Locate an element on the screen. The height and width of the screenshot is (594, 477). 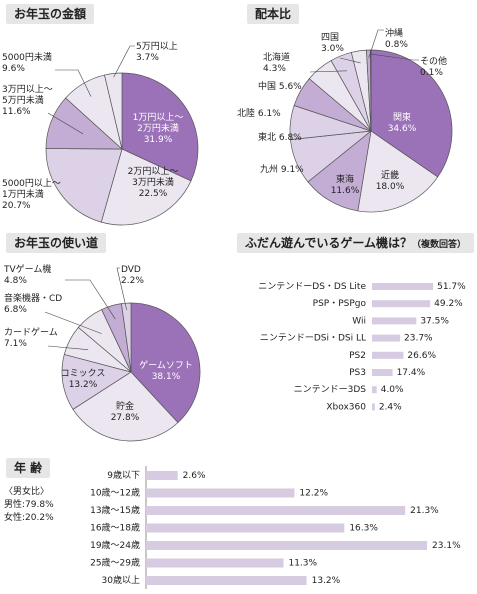
use-label-1: 貯金 27.8% is located at coordinates (125, 411).